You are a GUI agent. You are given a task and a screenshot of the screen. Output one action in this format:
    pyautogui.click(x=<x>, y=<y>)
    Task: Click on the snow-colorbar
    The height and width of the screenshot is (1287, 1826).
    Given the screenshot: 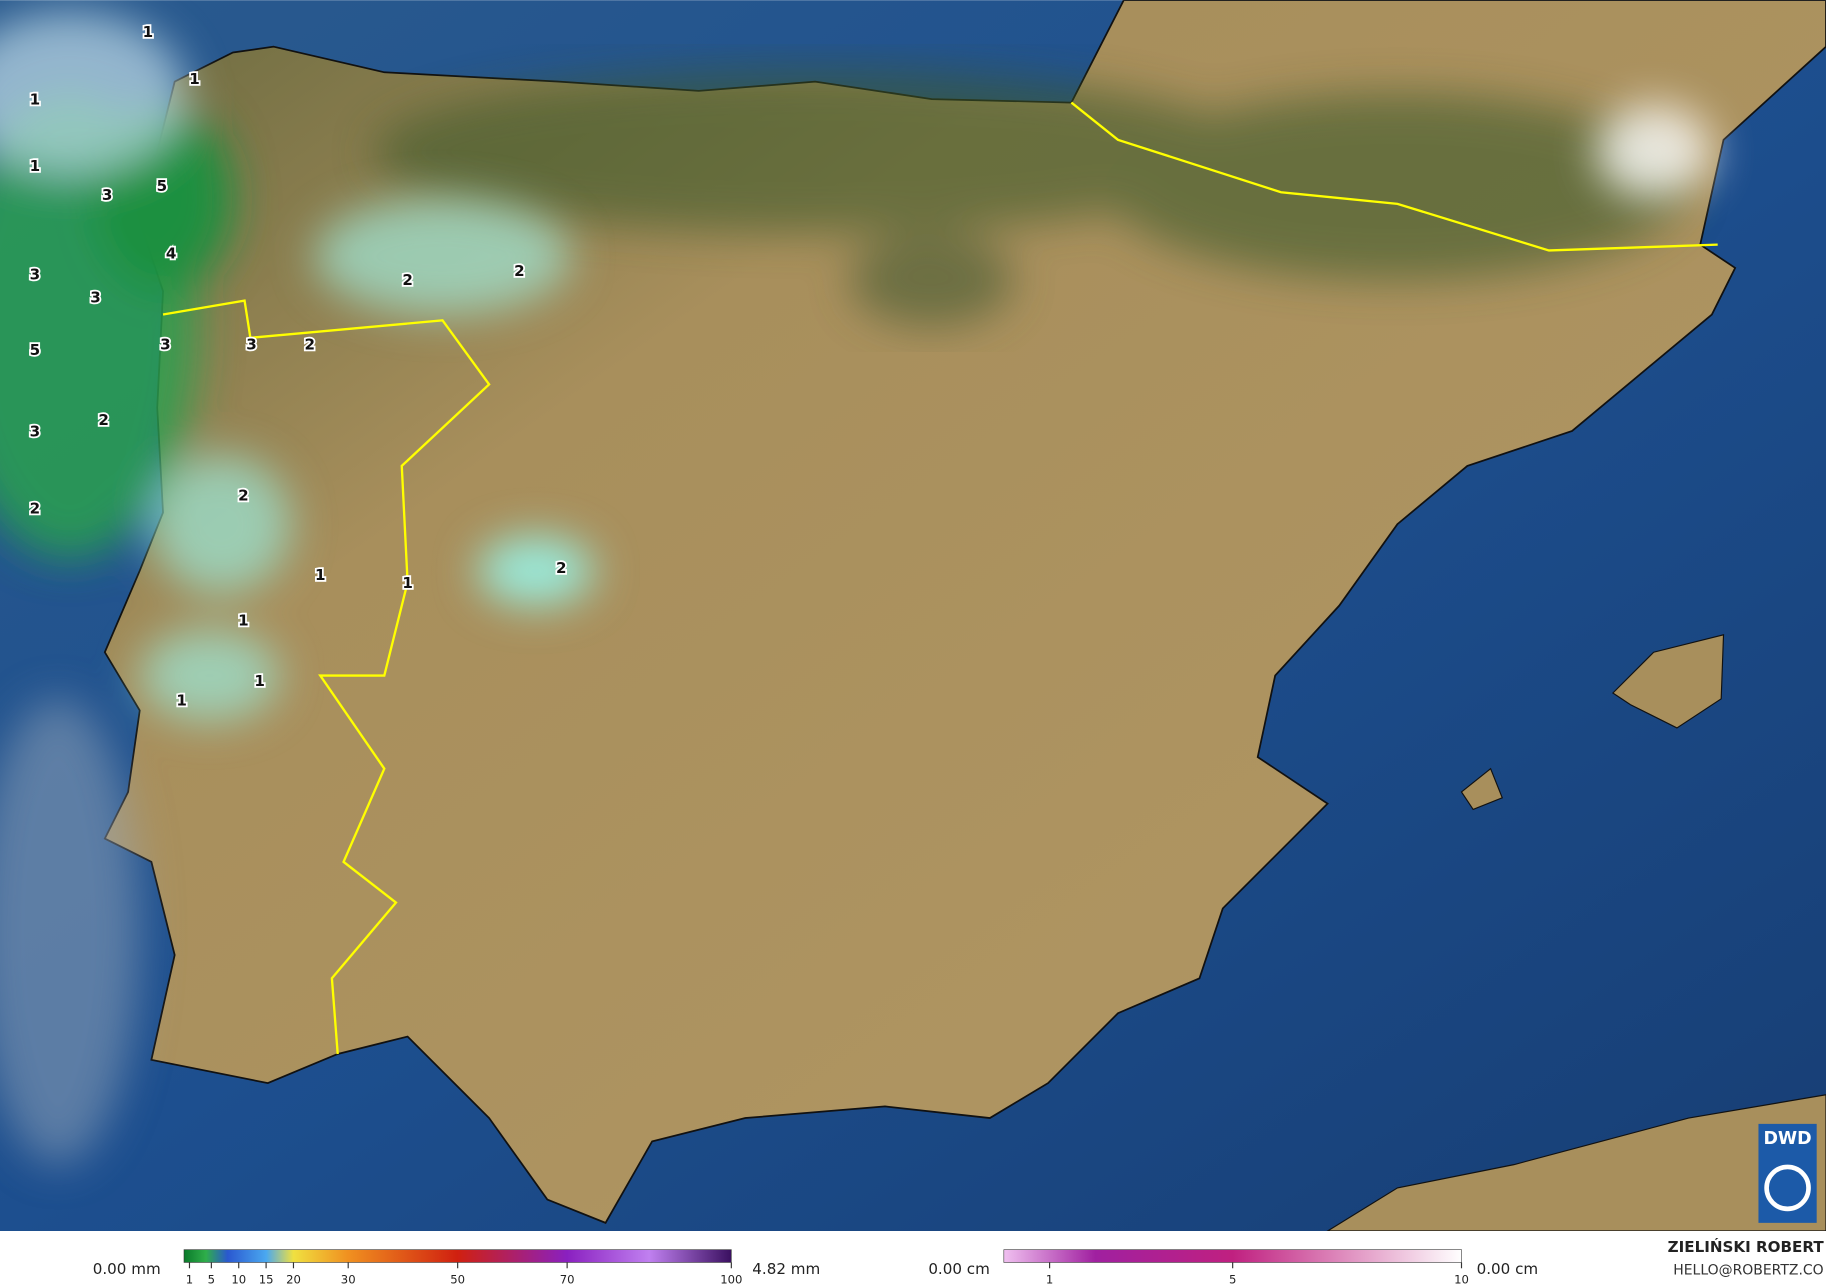 What is the action you would take?
    pyautogui.click(x=1232, y=1256)
    